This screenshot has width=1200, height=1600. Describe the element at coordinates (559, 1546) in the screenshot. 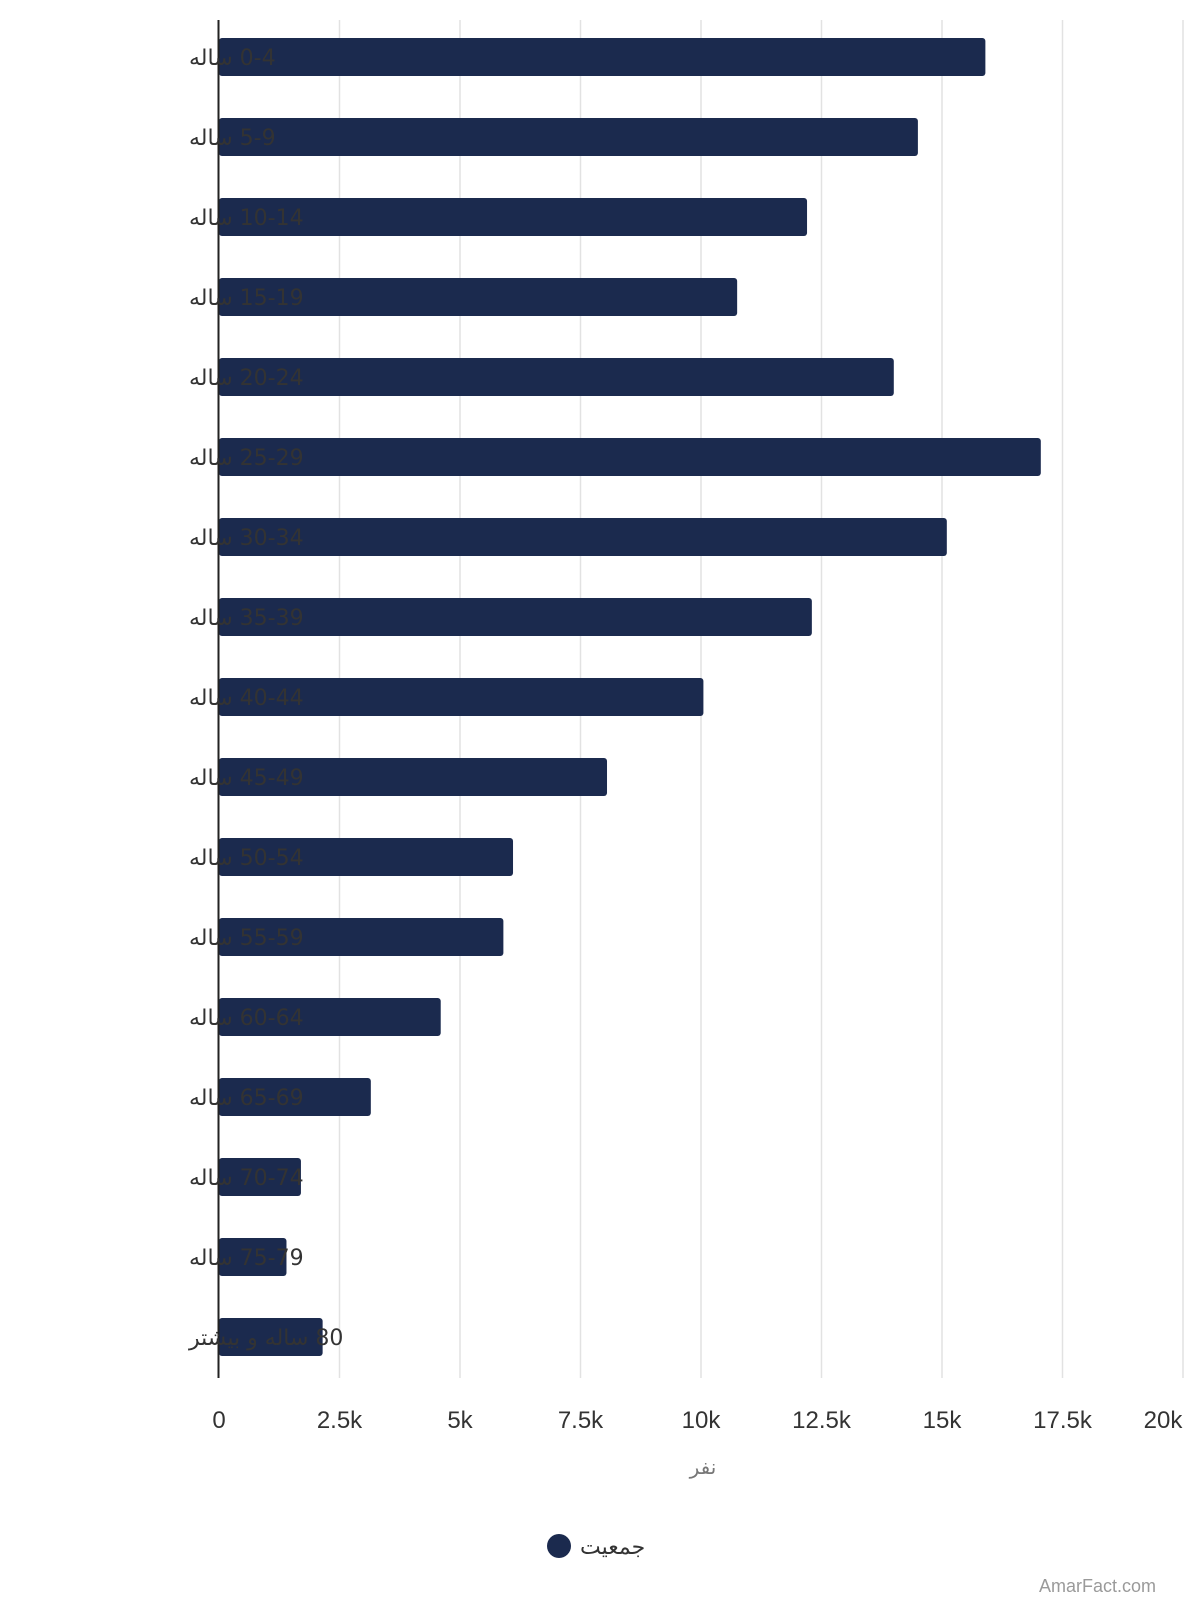

I see `legend-marker` at that location.